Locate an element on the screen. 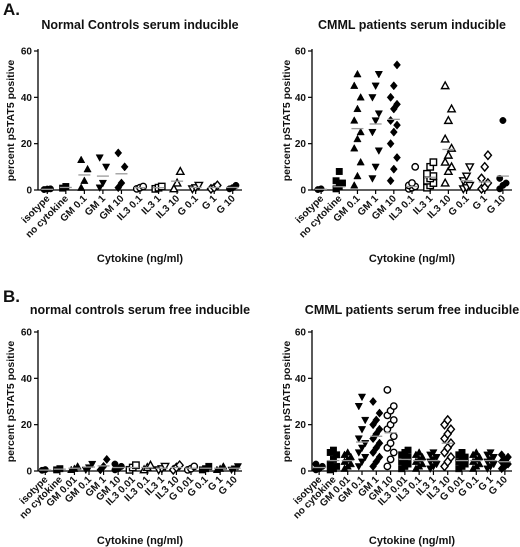  chart-title: Normal Controls serum inducible is located at coordinates (139, 25).